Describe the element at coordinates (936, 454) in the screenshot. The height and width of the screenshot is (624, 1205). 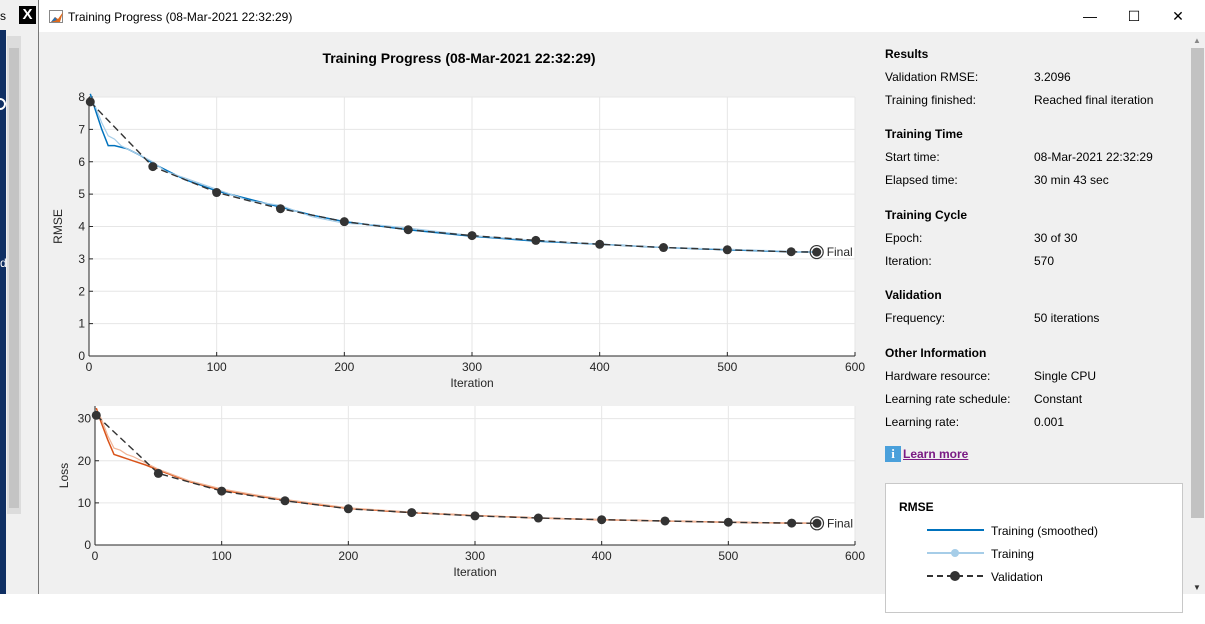
I see `learn-more-link: Learn more` at that location.